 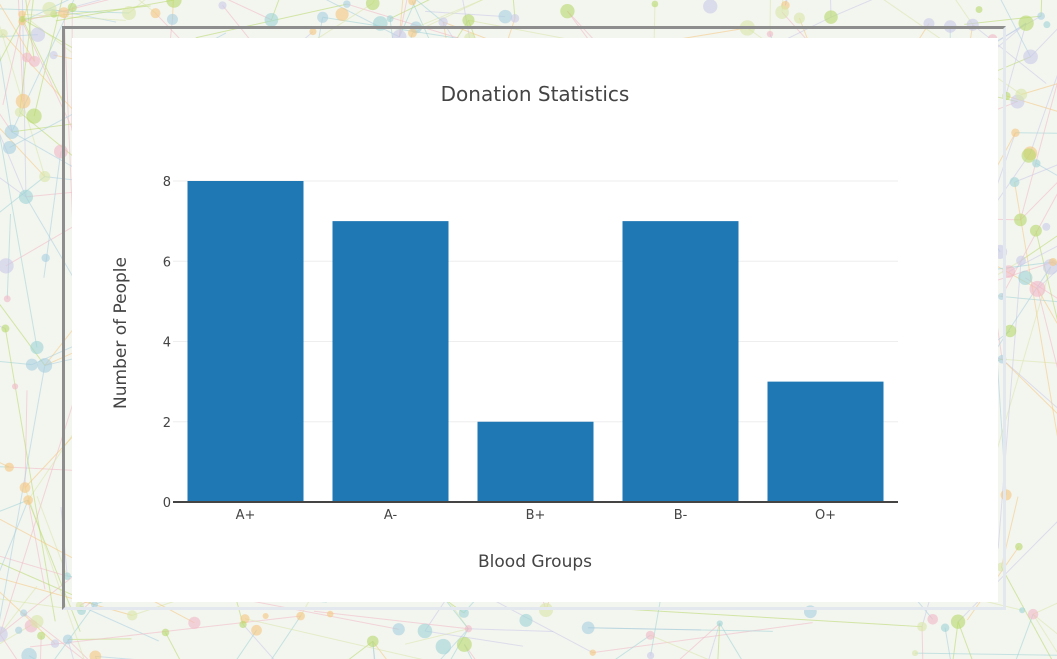 I want to click on x-tick-label: A-, so click(x=391, y=515).